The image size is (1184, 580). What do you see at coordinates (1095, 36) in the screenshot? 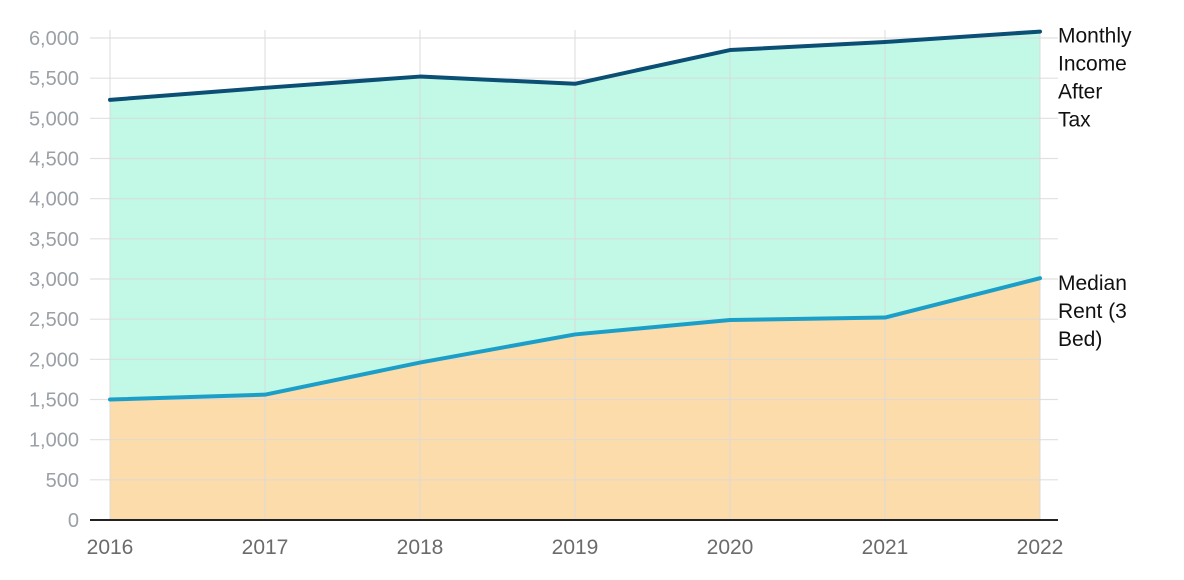
I see `series-label-line: Monthly` at bounding box center [1095, 36].